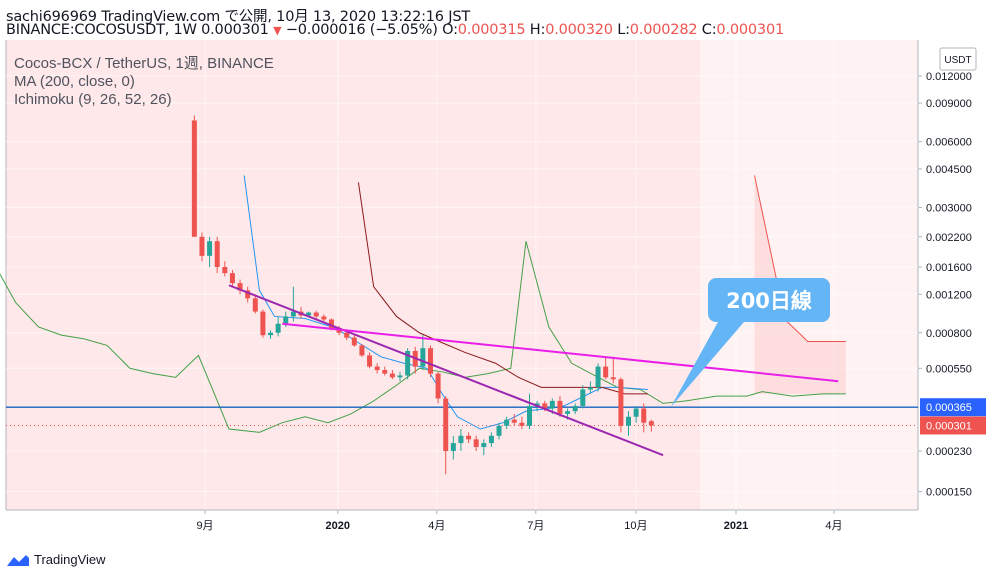  What do you see at coordinates (750, 30) in the screenshot?
I see `close-value: 0.000301` at bounding box center [750, 30].